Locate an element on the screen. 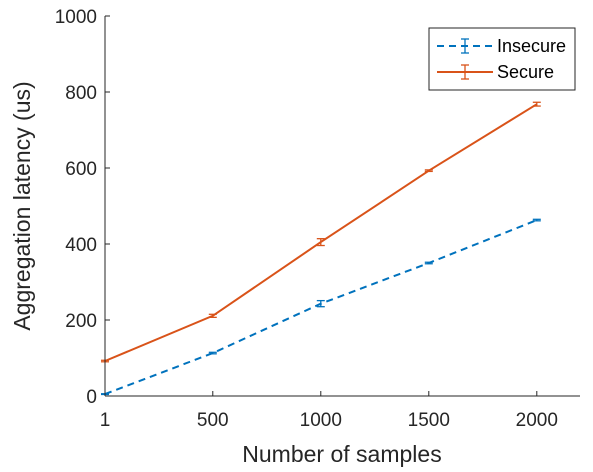 Image resolution: width=593 pixels, height=472 pixels. y-tick-label: 800 is located at coordinates (81, 93).